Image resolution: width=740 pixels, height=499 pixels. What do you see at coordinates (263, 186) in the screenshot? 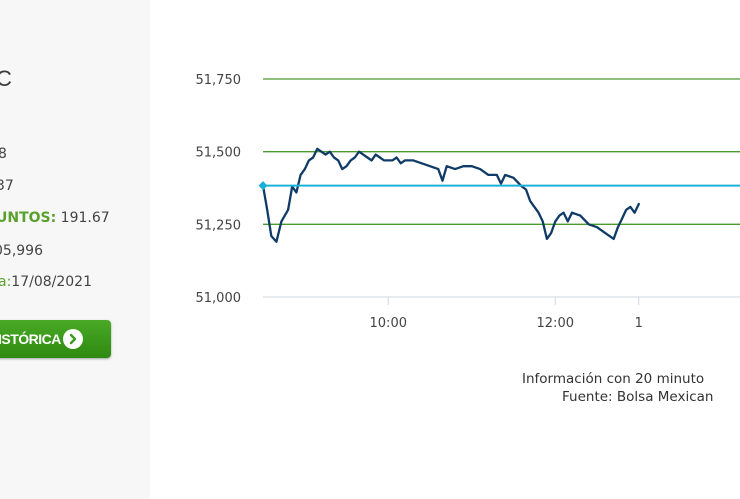
I see `reference-marker` at bounding box center [263, 186].